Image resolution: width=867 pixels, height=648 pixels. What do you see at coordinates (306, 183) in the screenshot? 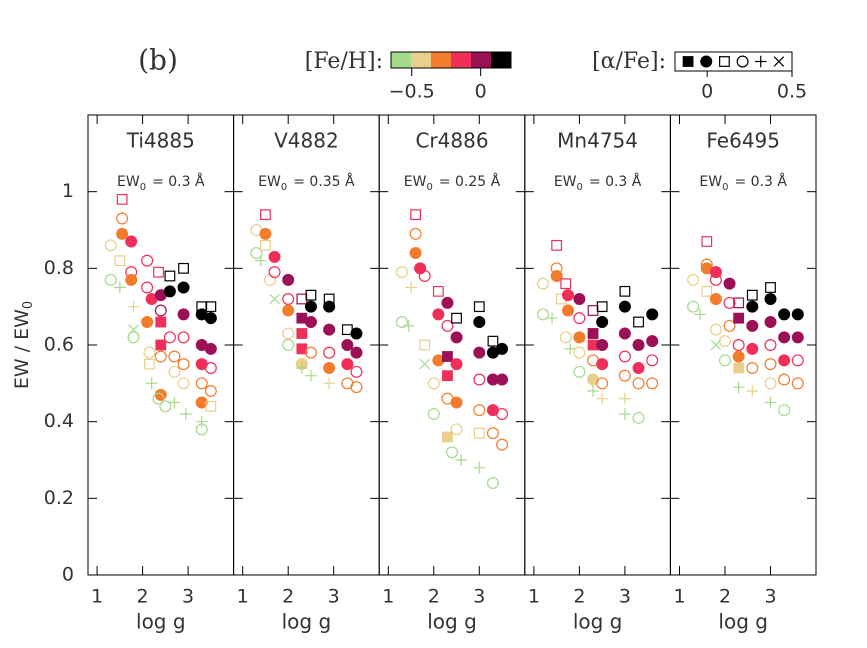
I see `panel-annotation: EW0 = 0.35 Å` at bounding box center [306, 183].